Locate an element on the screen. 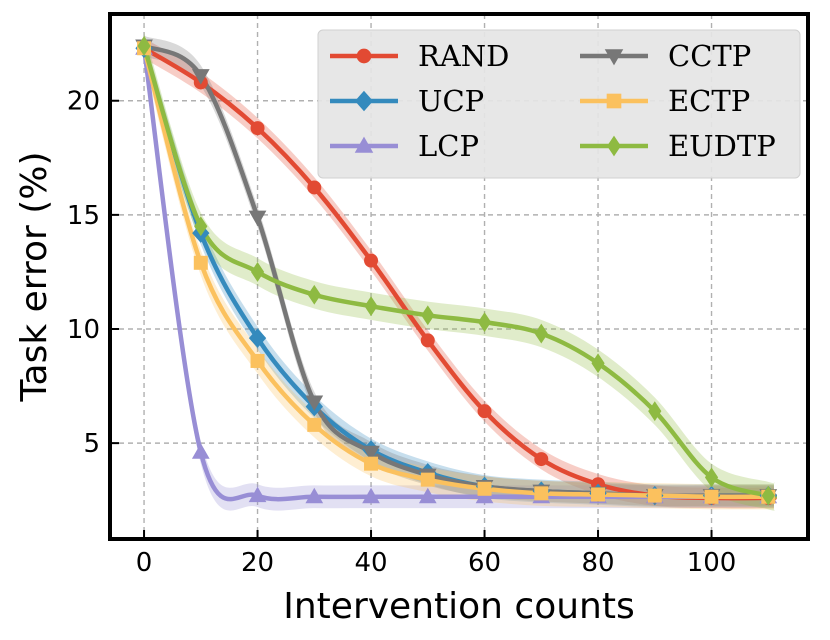  x-tick-label: 0 is located at coordinates (144, 563).